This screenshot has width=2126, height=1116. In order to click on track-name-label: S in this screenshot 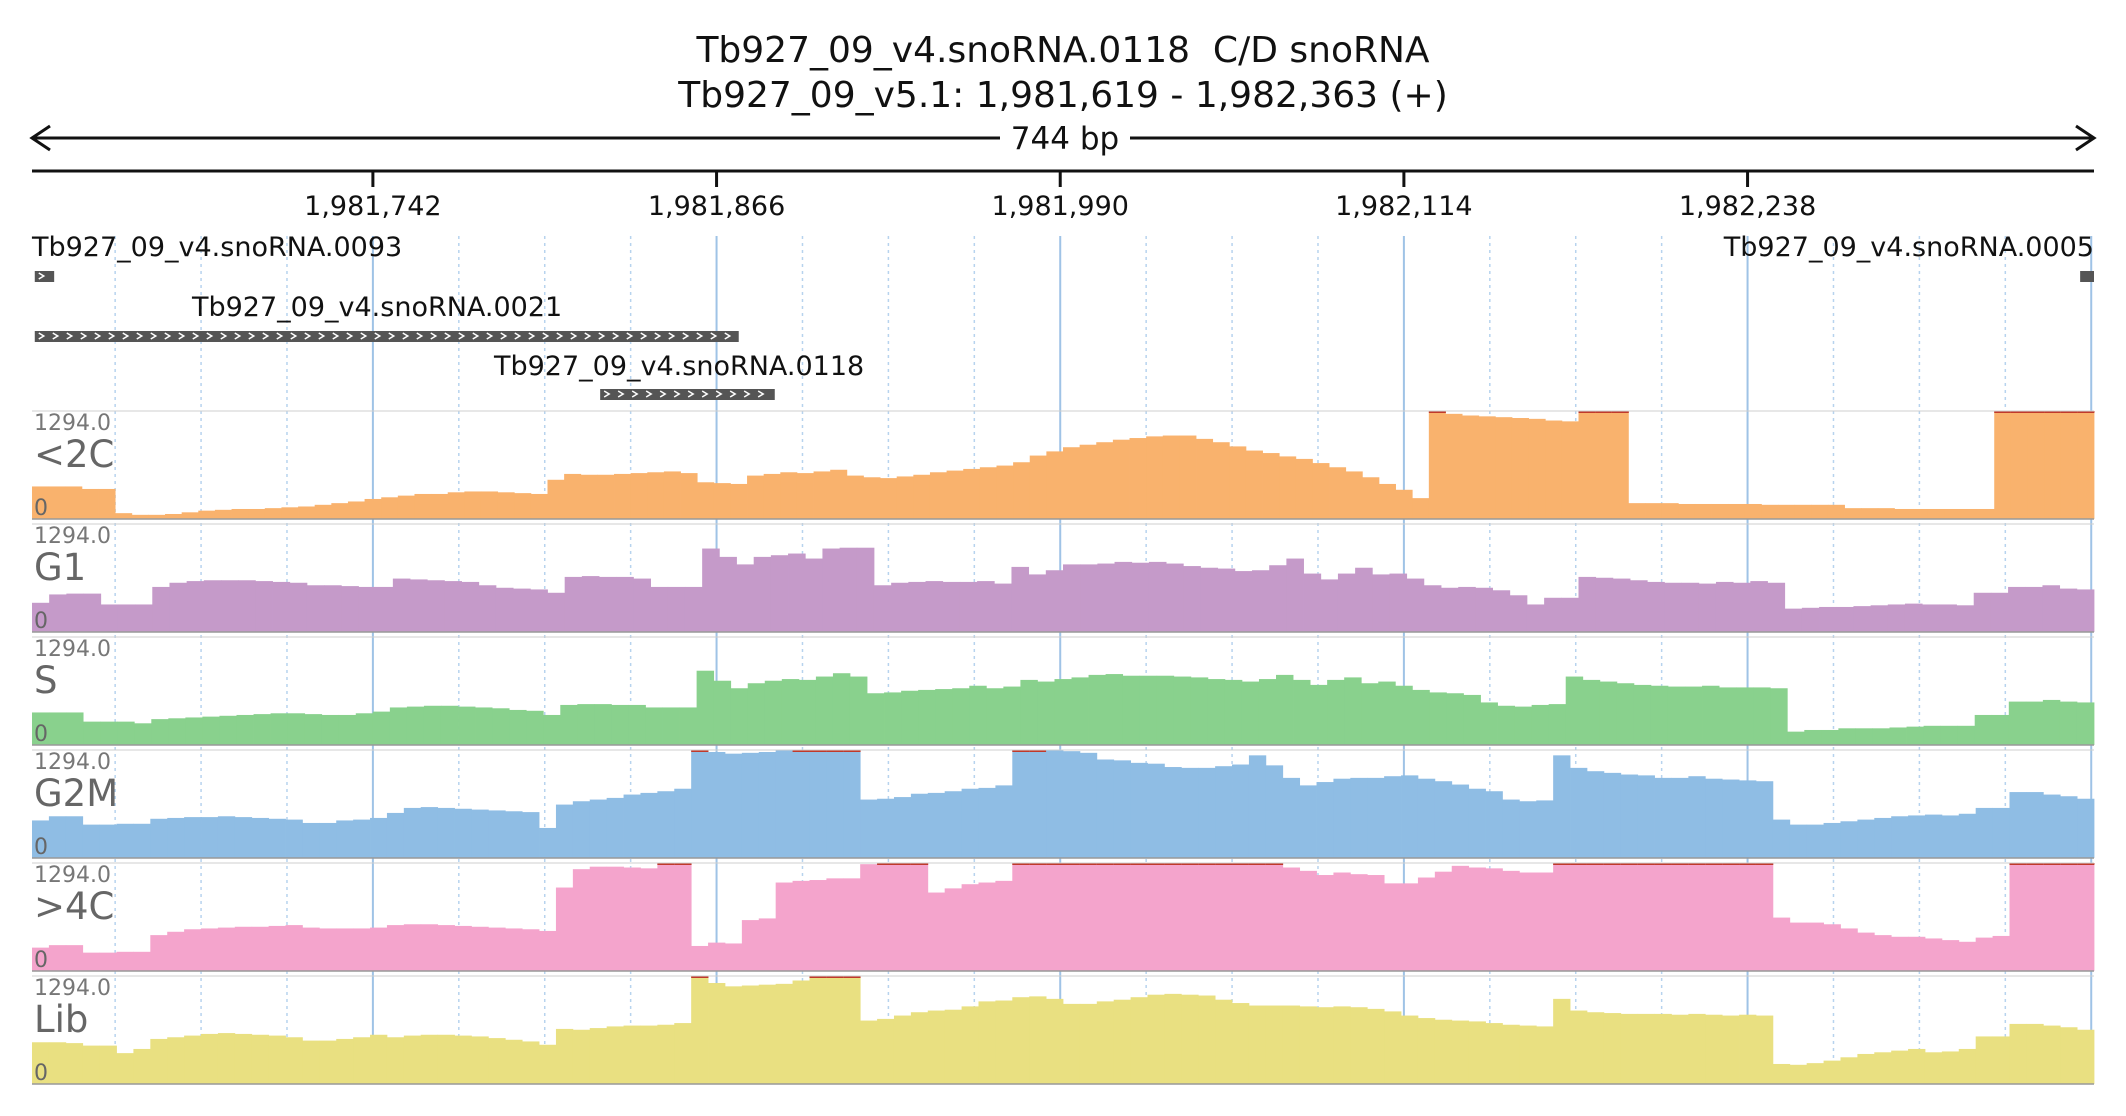, I will do `click(46, 680)`.